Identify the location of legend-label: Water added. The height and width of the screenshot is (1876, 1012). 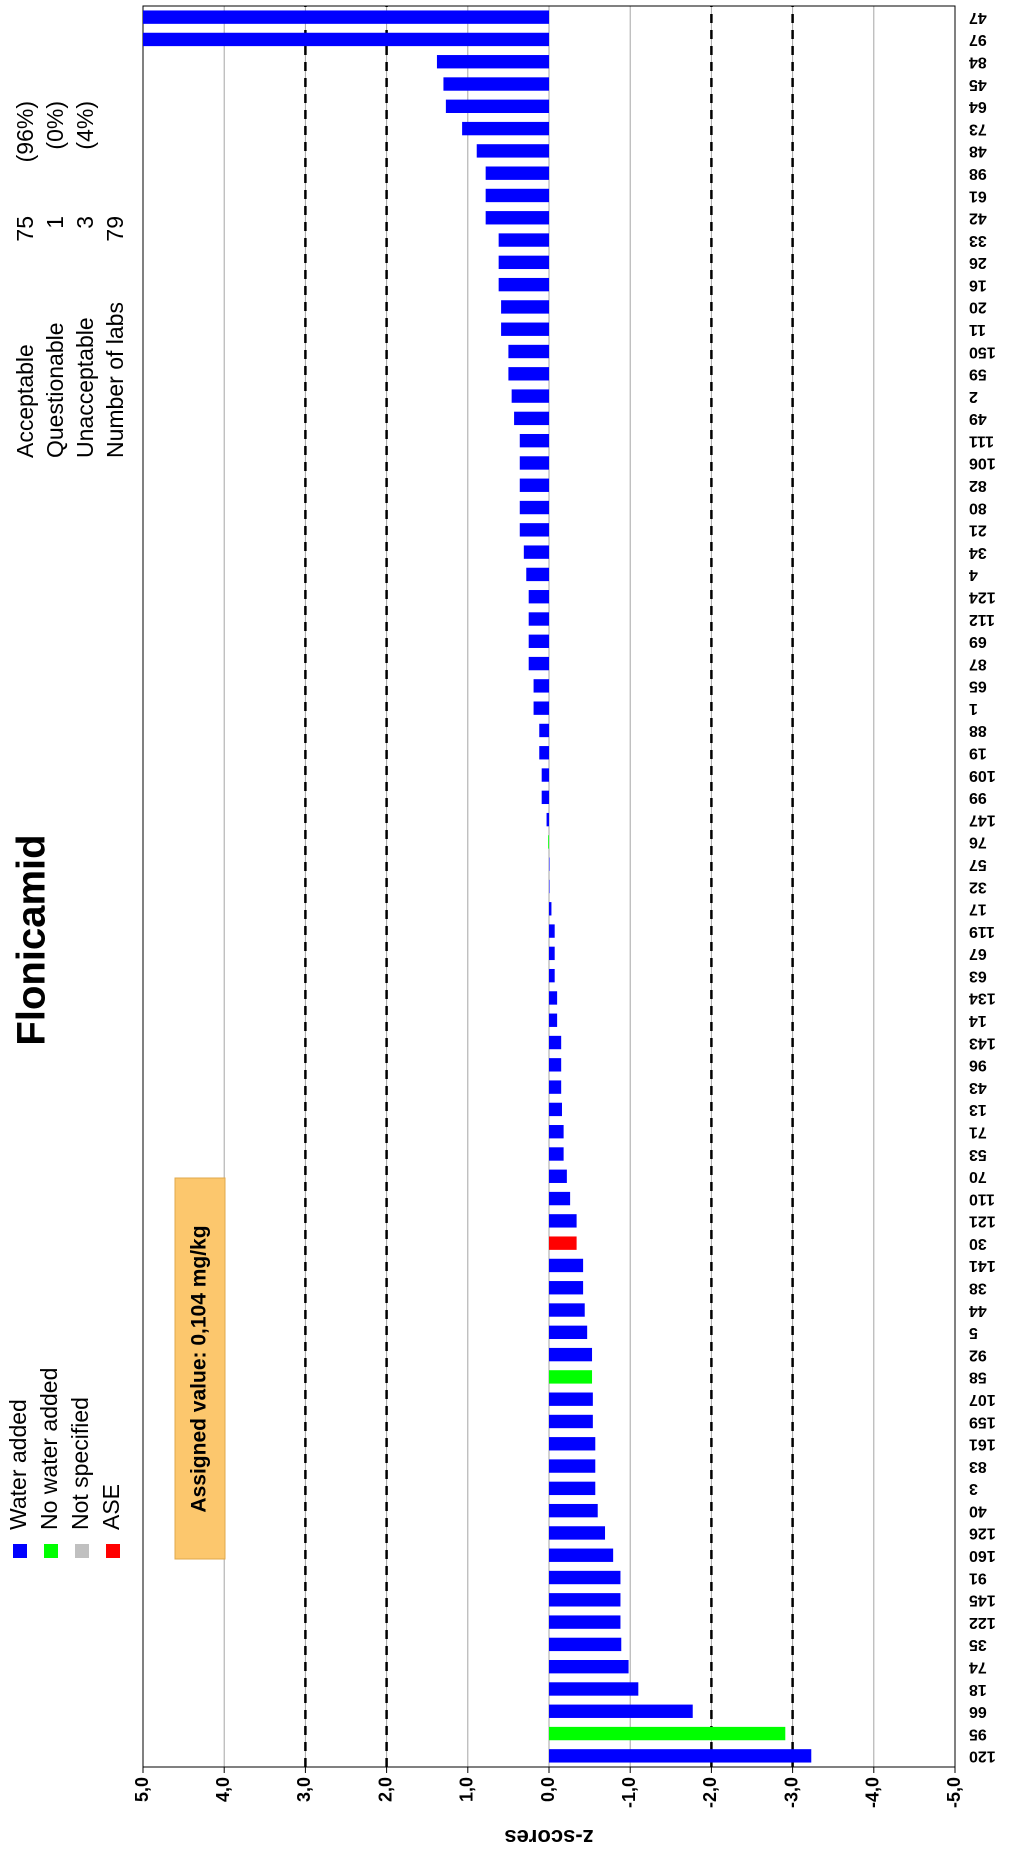
(18, 1464).